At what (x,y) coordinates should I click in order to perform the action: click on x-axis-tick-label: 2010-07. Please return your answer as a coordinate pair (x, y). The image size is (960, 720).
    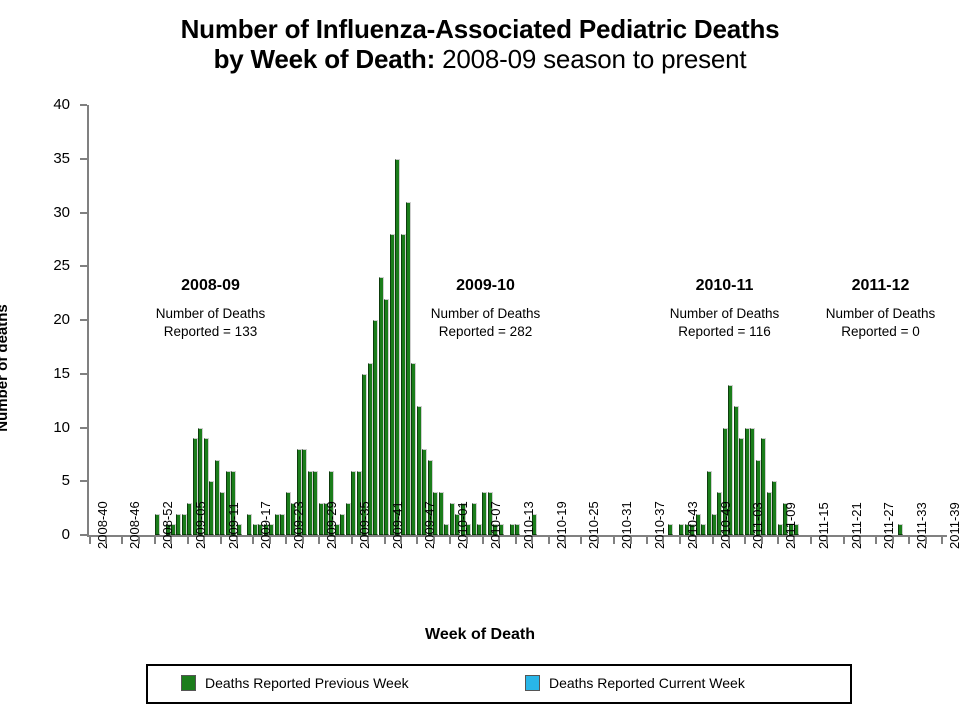
    Looking at the image, I should click on (495, 525).